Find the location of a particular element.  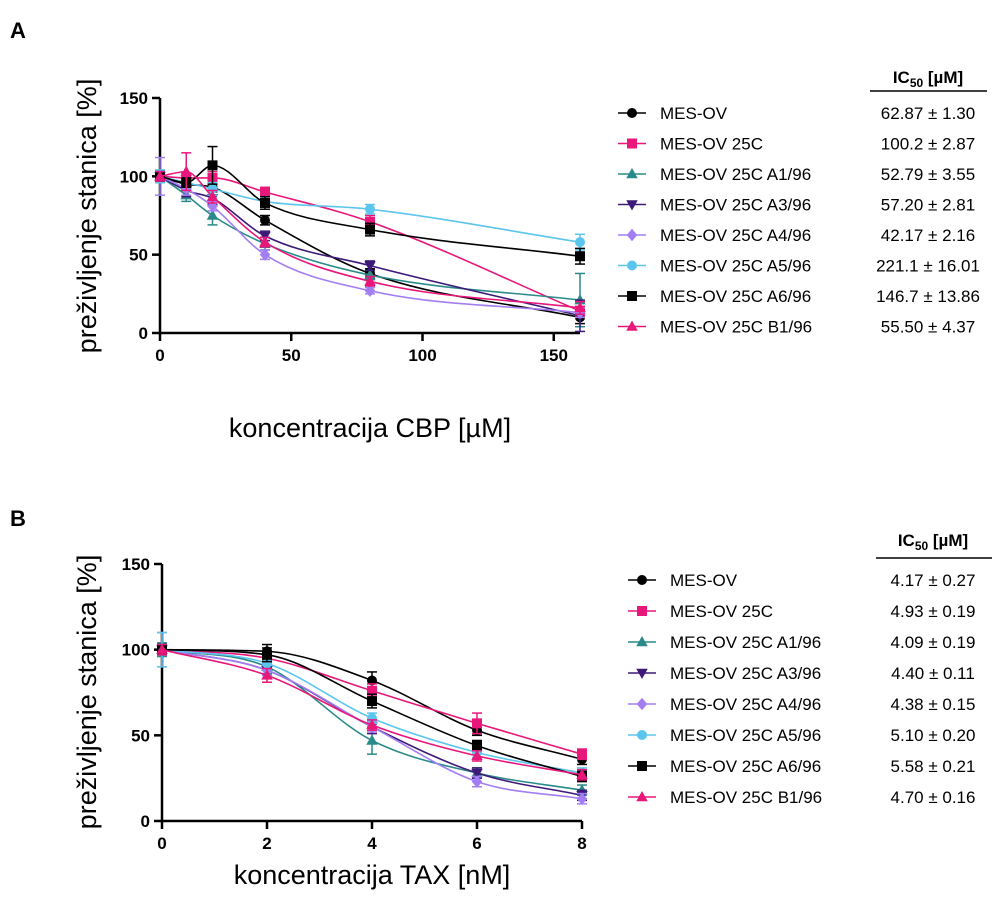

legend-entry: MES-OV 25C A5/96 221.1 ± 16.01 is located at coordinates (799, 266).